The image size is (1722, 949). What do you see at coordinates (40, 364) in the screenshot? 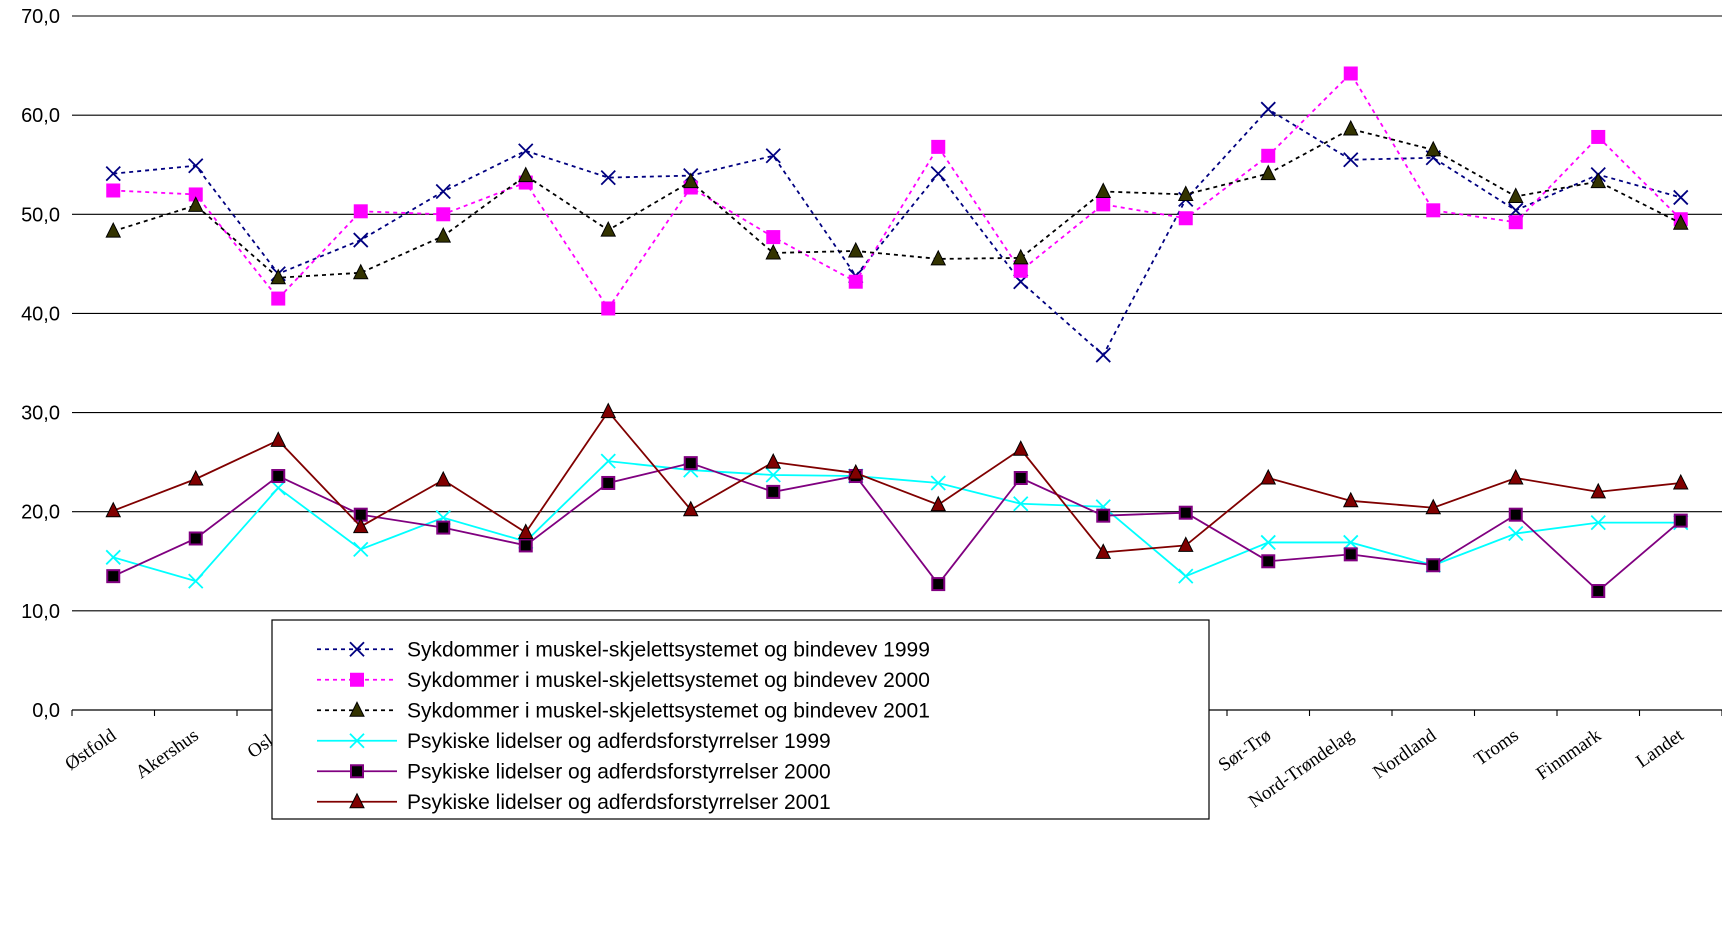
I see `y-tick-labels: 0,0 10,0 20,0 30,0 40,0 50,0 60,0 70,0` at bounding box center [40, 364].